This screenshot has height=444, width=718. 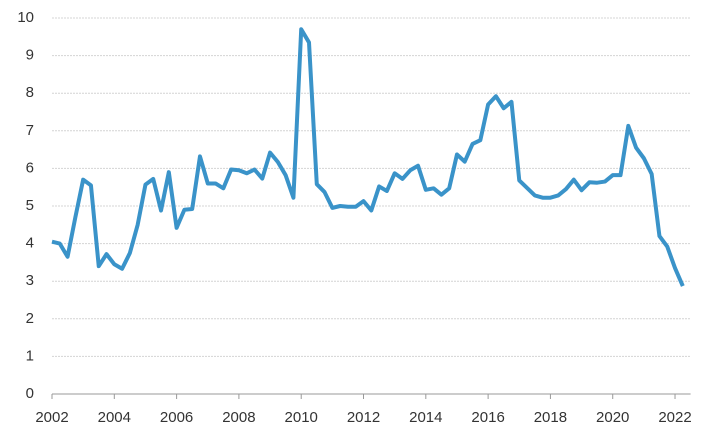 I want to click on y-tick-label: 10, so click(x=25, y=17).